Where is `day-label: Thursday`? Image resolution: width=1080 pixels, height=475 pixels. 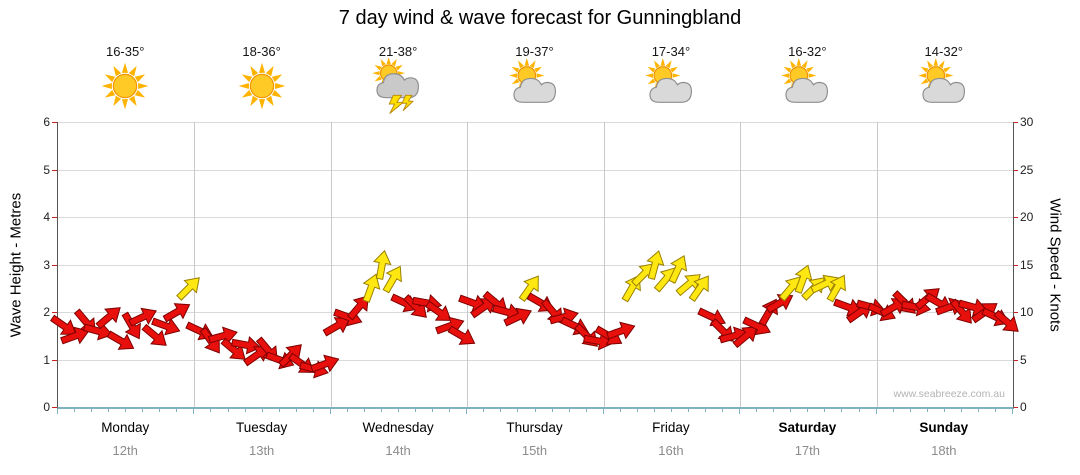 day-label: Thursday is located at coordinates (534, 427).